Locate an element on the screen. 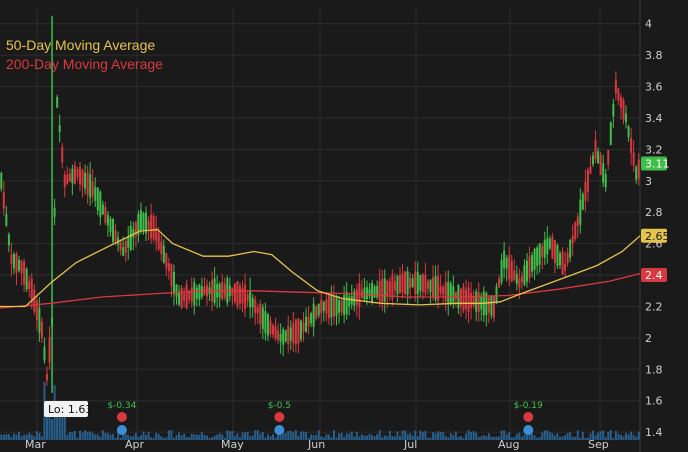 The height and width of the screenshot is (452, 688). low-callout: Lo: 1.63 is located at coordinates (68, 409).